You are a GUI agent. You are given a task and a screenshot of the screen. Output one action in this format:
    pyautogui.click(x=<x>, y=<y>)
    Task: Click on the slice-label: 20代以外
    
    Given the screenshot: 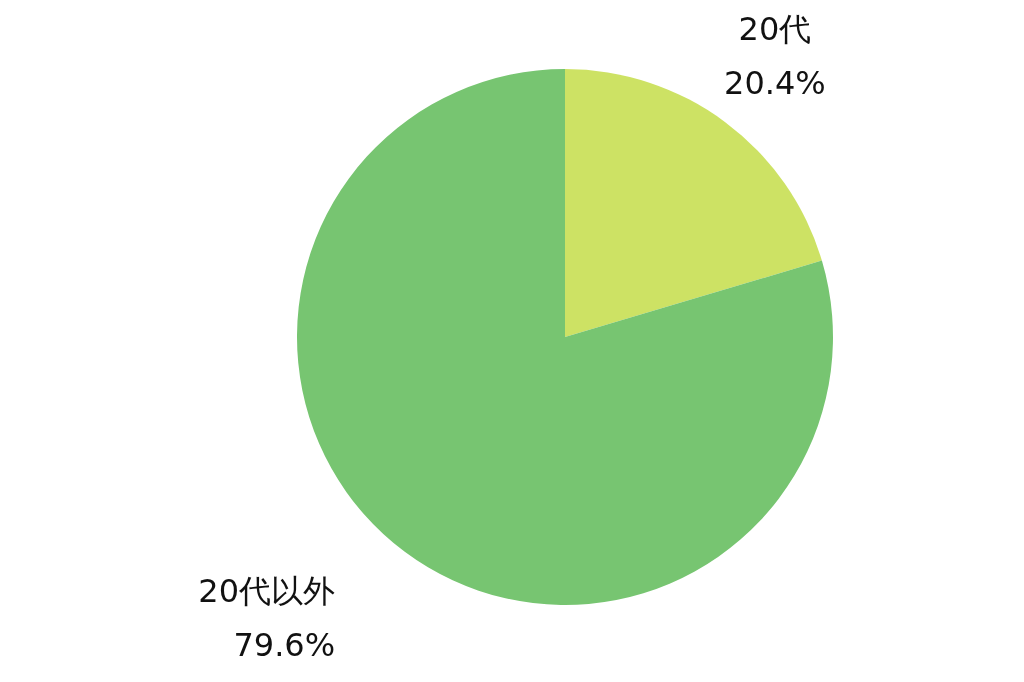 What is the action you would take?
    pyautogui.click(x=267, y=591)
    